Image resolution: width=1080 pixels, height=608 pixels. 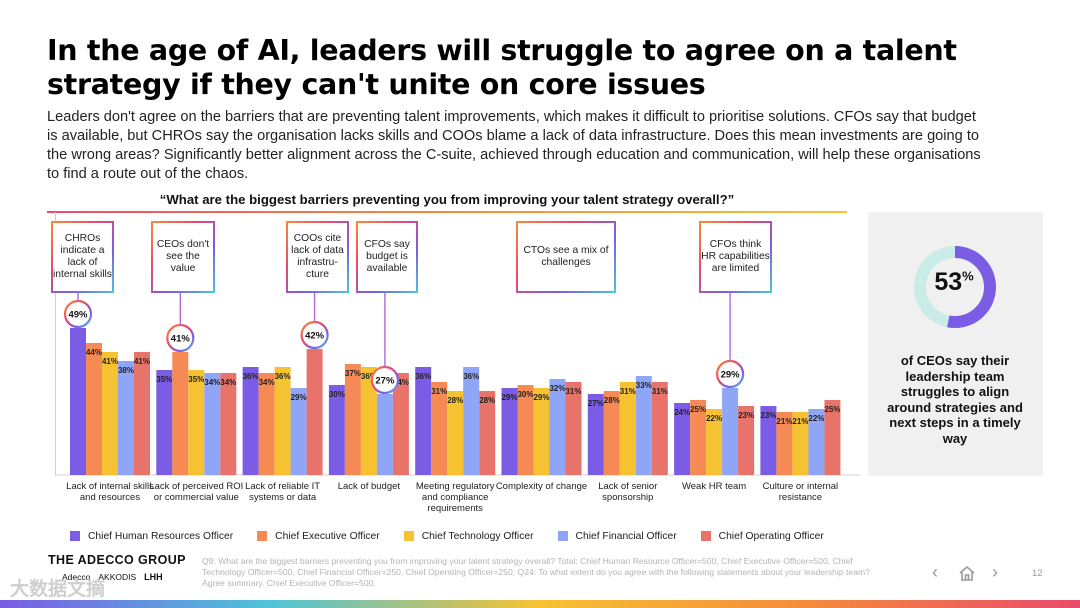 I want to click on callout-box: CTOs see a mix of challenges, so click(x=566, y=257).